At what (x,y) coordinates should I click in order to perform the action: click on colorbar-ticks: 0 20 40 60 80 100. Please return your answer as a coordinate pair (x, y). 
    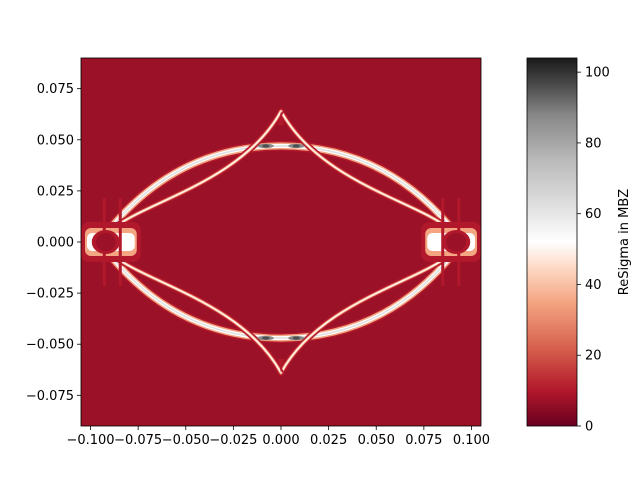
    Looking at the image, I should click on (593, 250).